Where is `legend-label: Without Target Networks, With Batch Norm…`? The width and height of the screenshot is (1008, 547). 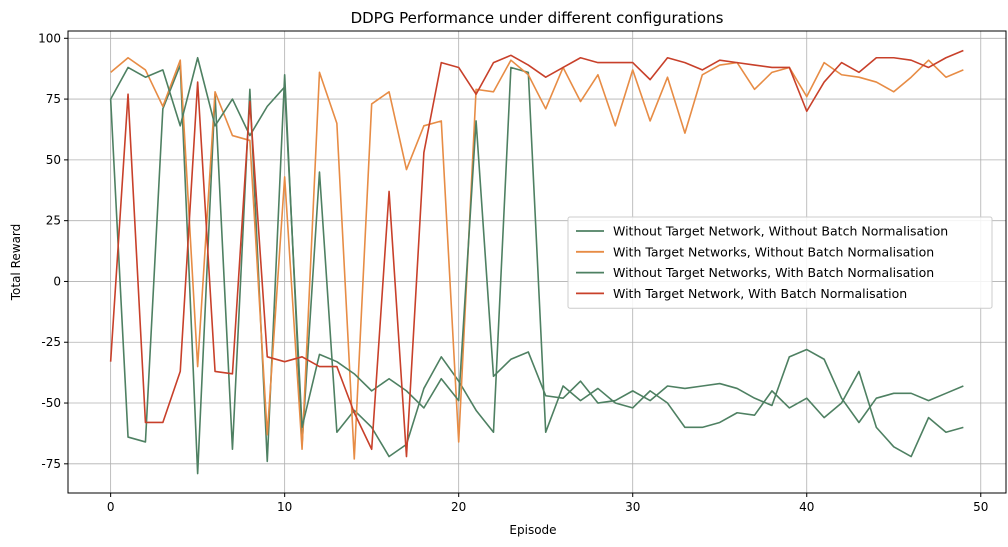 legend-label: Without Target Networks, With Batch Norm… is located at coordinates (773, 272).